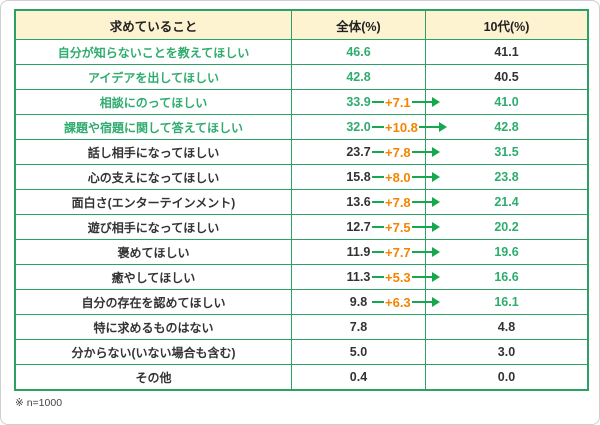 The width and height of the screenshot is (600, 425). Describe the element at coordinates (358, 127) in the screenshot. I see `overall-value: 32.0` at that location.